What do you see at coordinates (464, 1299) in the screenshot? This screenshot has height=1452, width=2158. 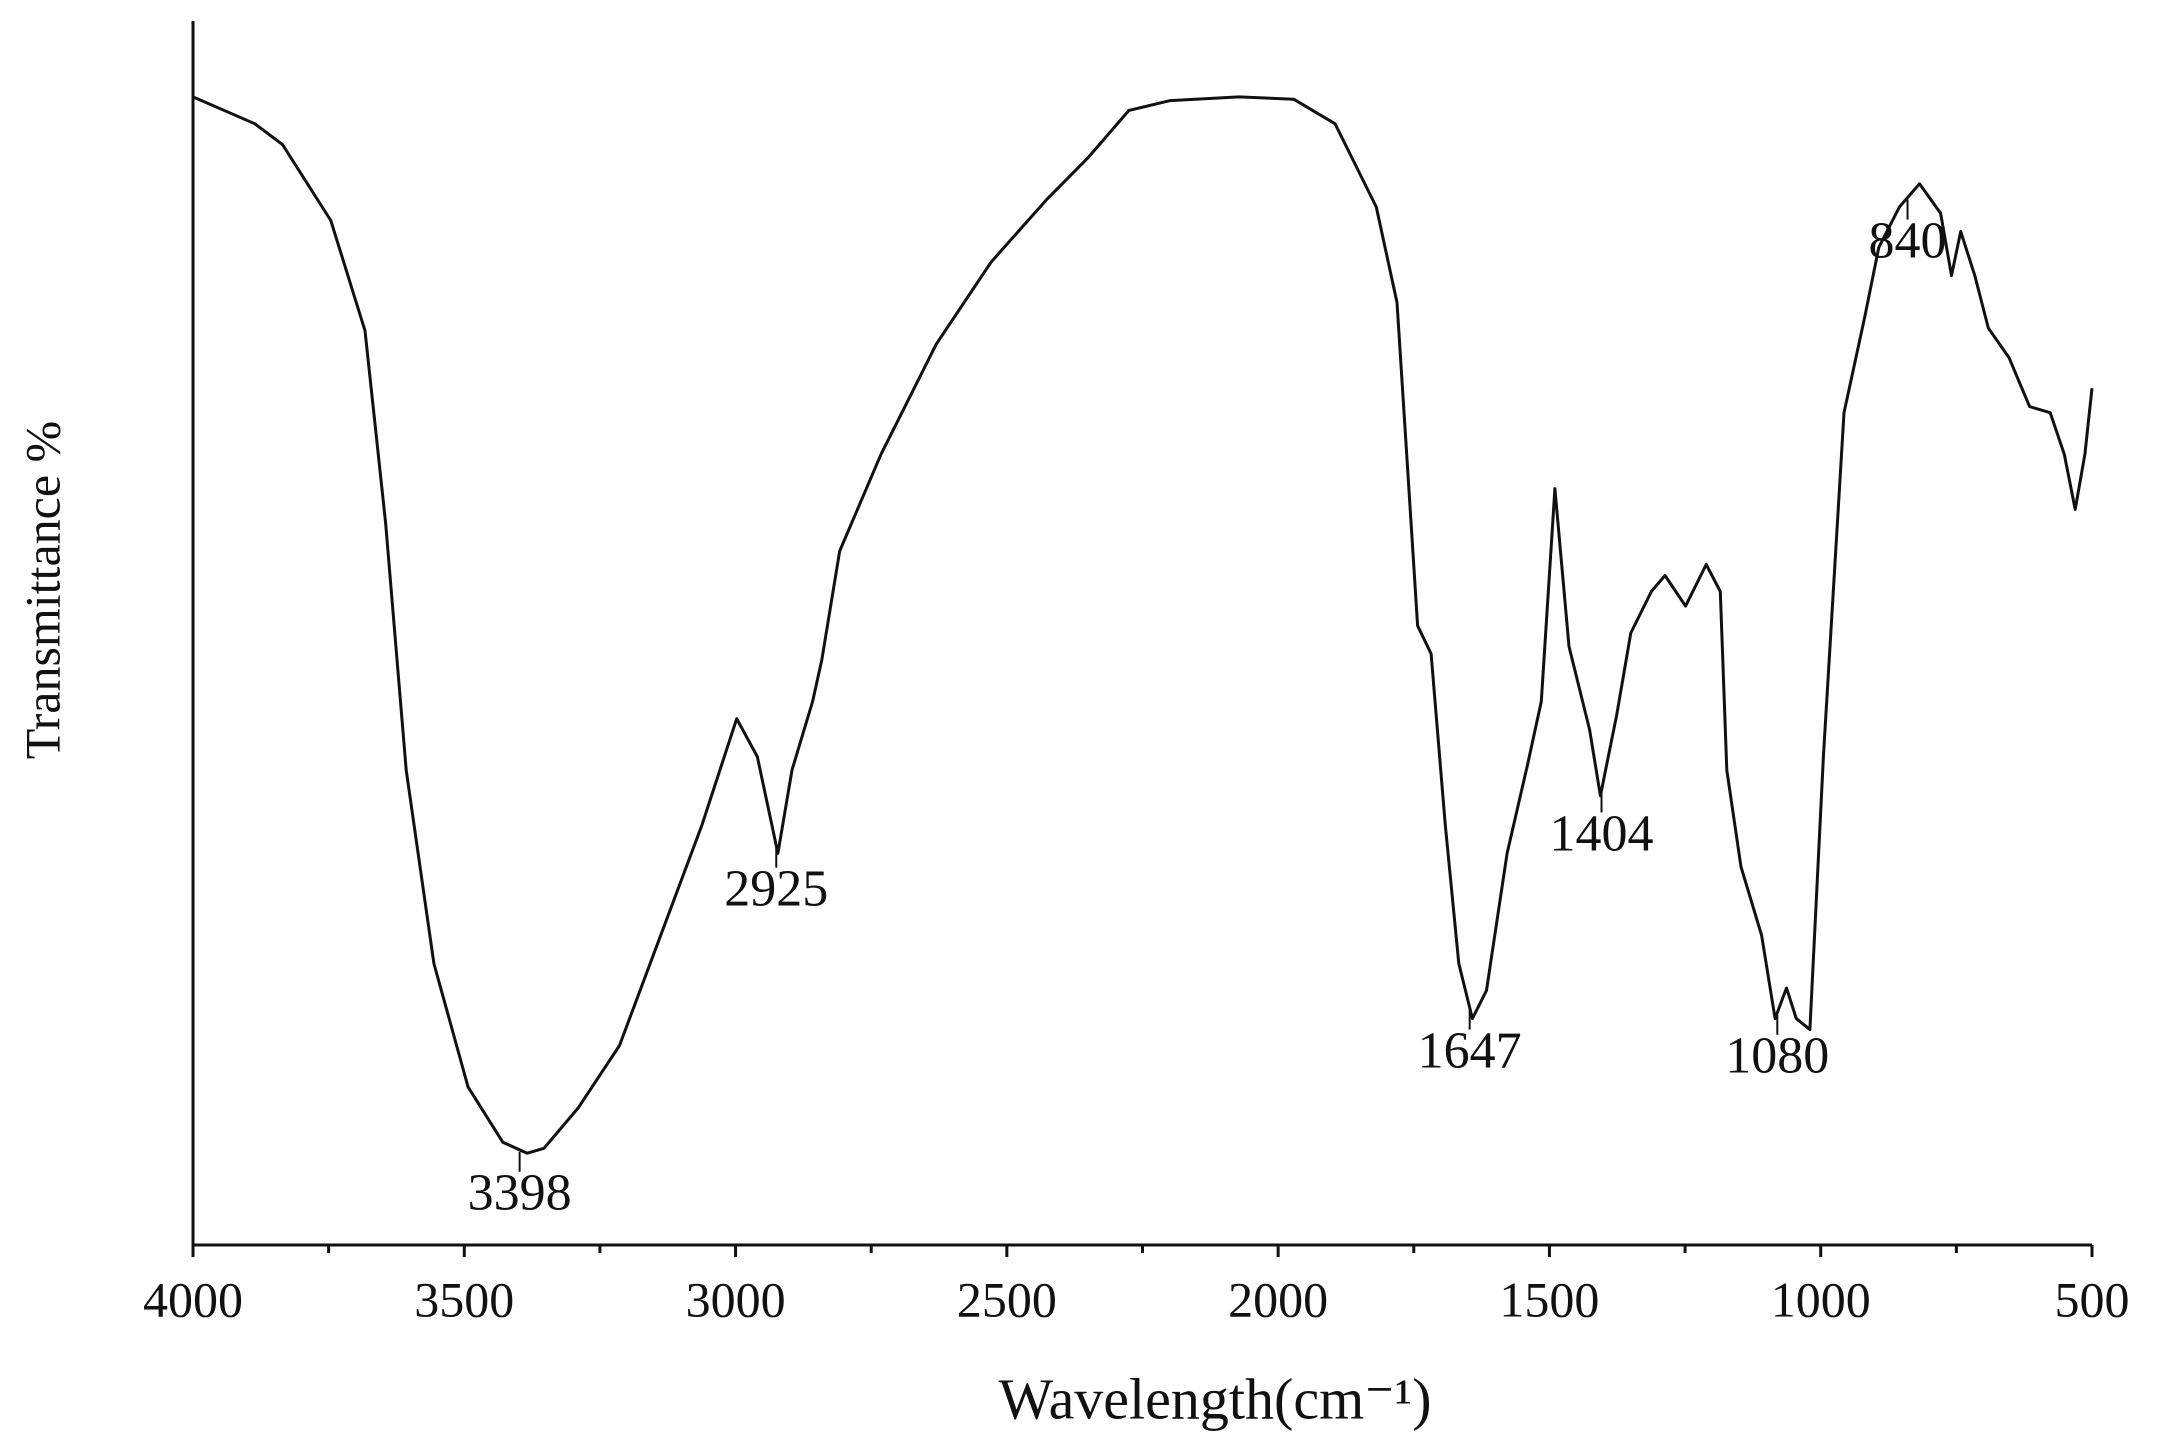 I see `x-tick-label: 3500` at bounding box center [464, 1299].